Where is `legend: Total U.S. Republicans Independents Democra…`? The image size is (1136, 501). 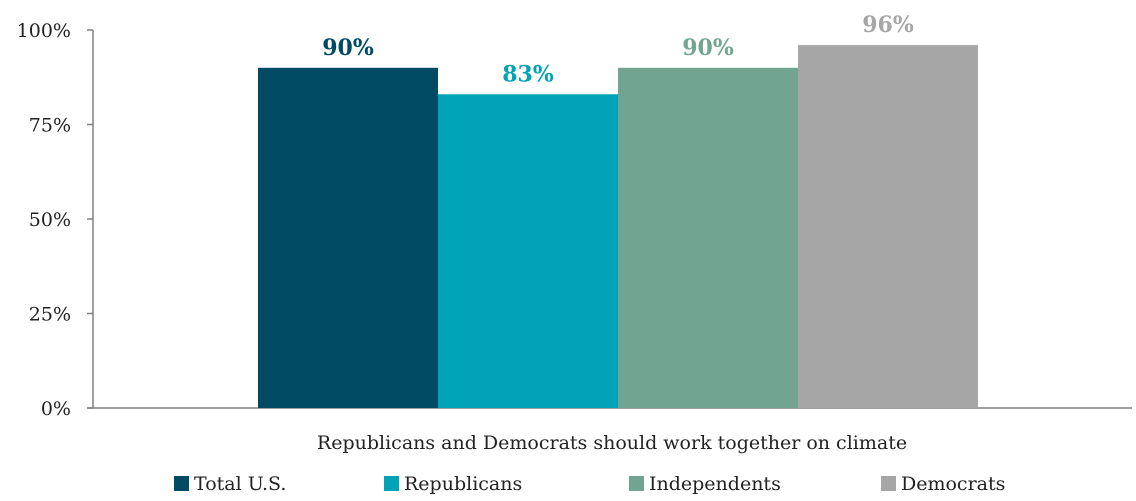 legend: Total U.S. Republicans Independents Democra… is located at coordinates (589, 484).